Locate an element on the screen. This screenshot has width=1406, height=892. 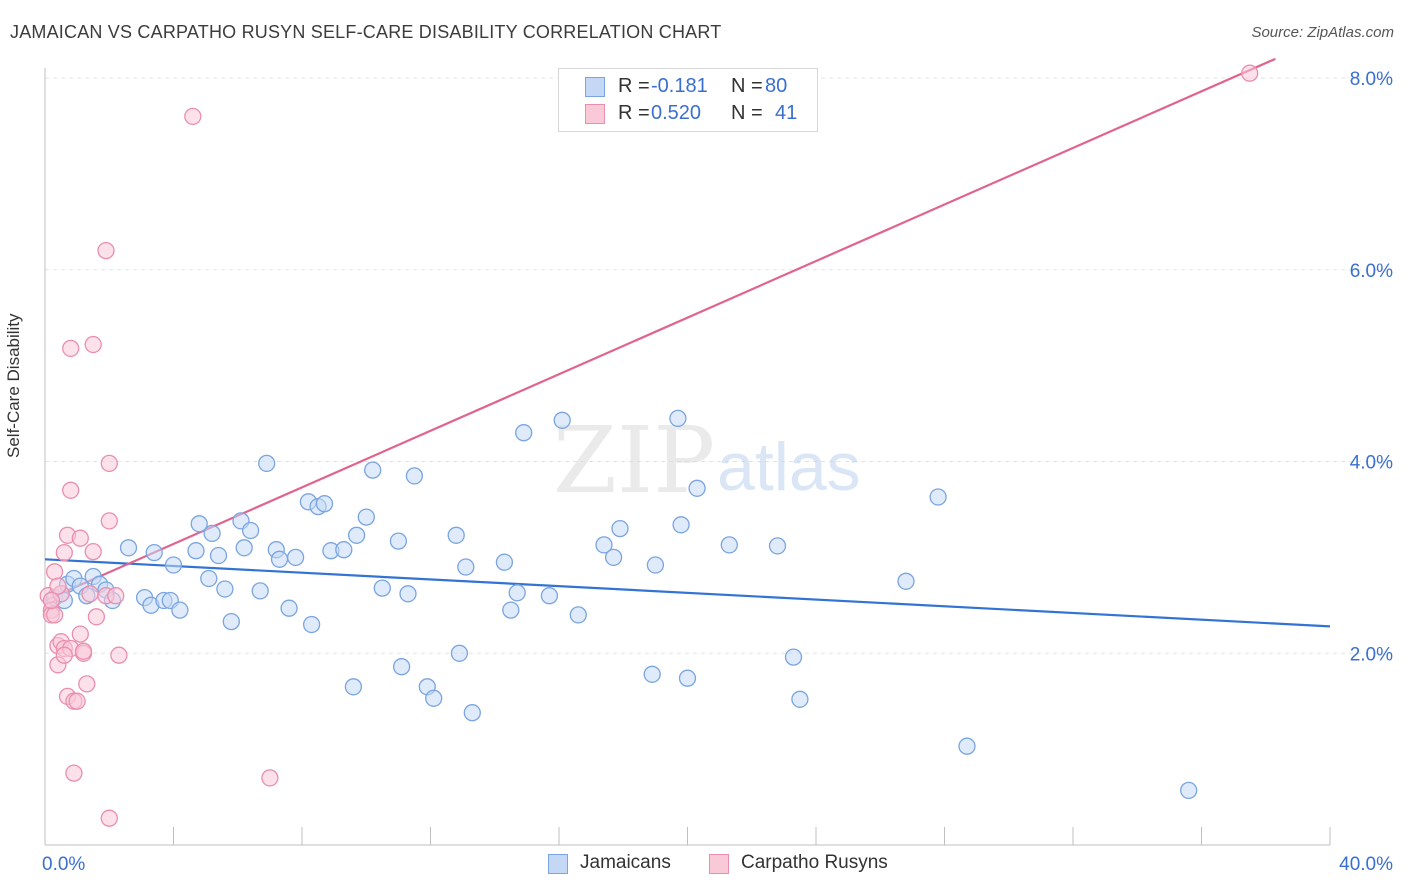
y-tick-label: 8.0% is located at coordinates (1371, 79).